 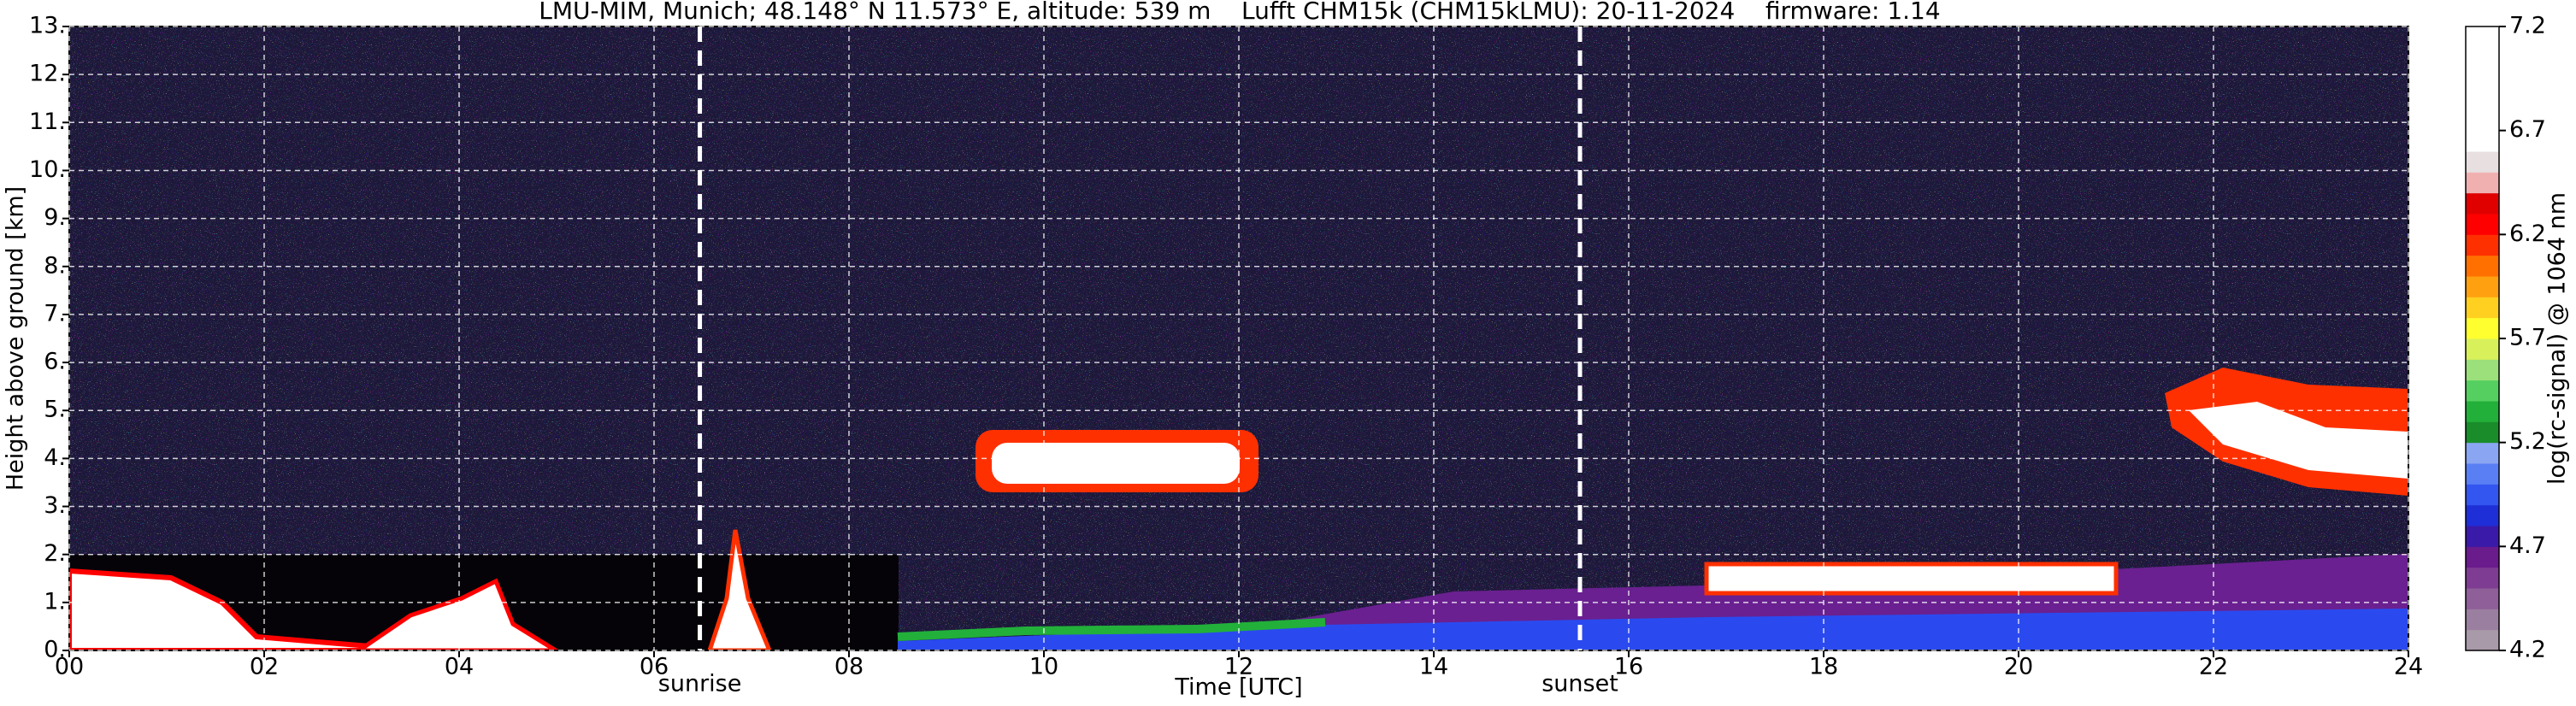 I want to click on x-tick-label: 04, so click(x=459, y=667).